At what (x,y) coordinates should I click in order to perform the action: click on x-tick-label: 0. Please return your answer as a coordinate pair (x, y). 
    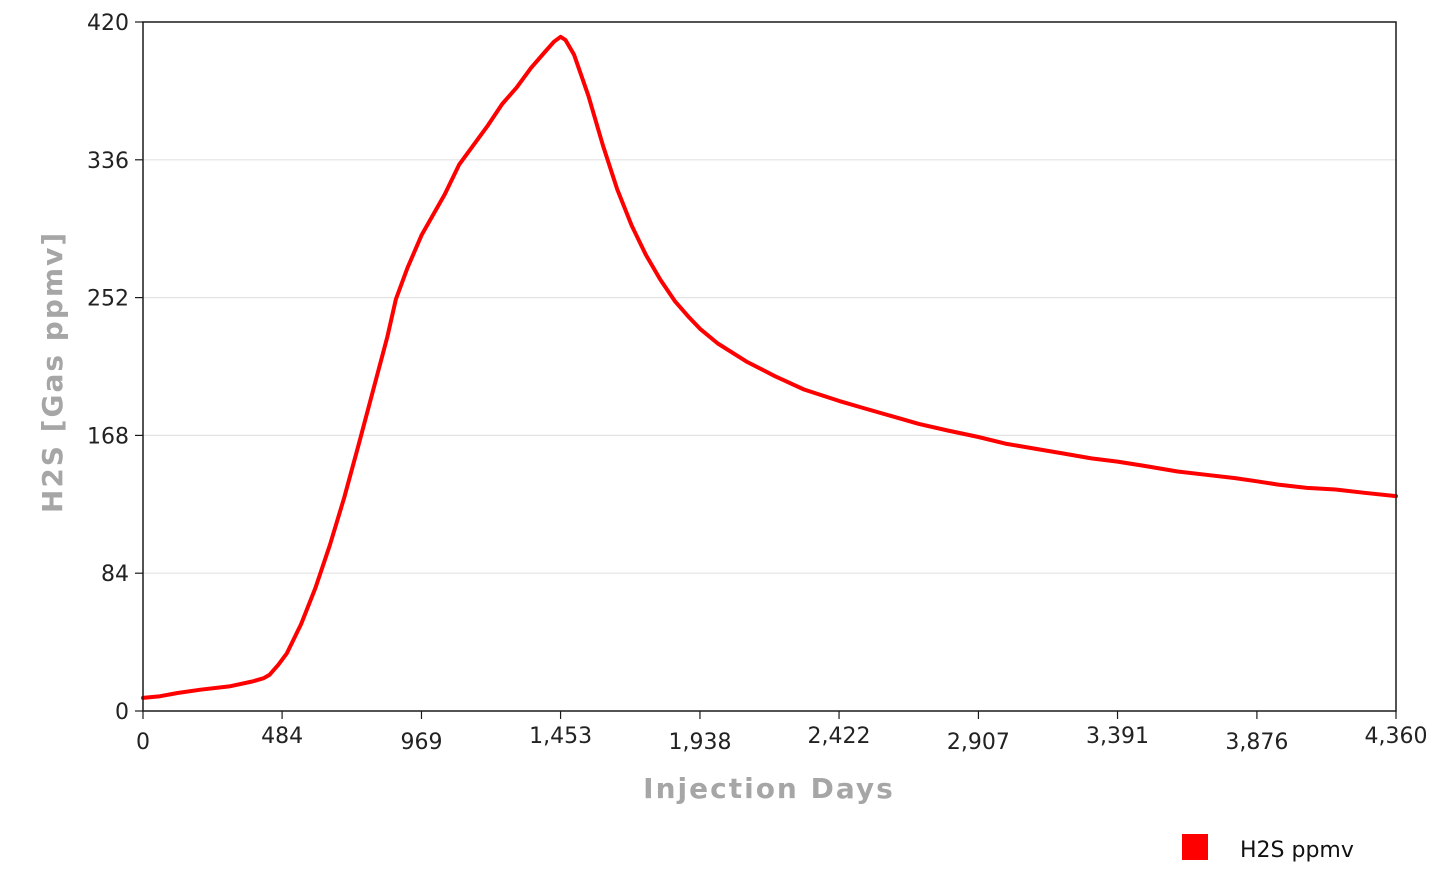
    Looking at the image, I should click on (143, 742).